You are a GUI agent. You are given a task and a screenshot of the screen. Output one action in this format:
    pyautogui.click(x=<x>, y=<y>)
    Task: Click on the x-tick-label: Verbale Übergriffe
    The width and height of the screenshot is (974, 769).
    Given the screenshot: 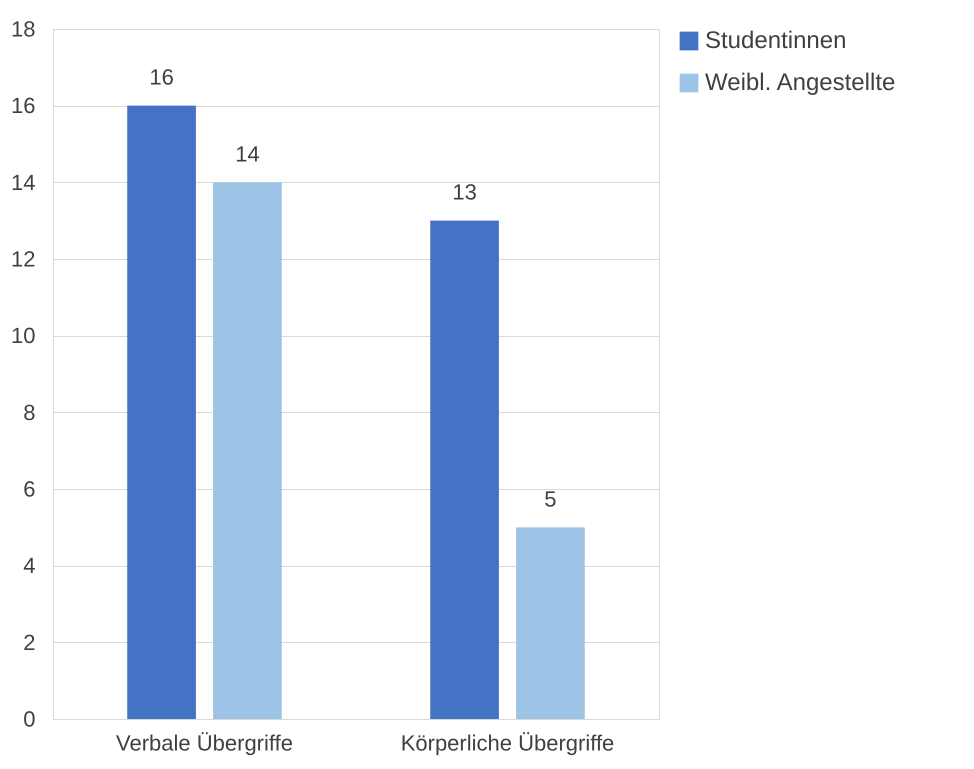 What is the action you would take?
    pyautogui.click(x=204, y=743)
    